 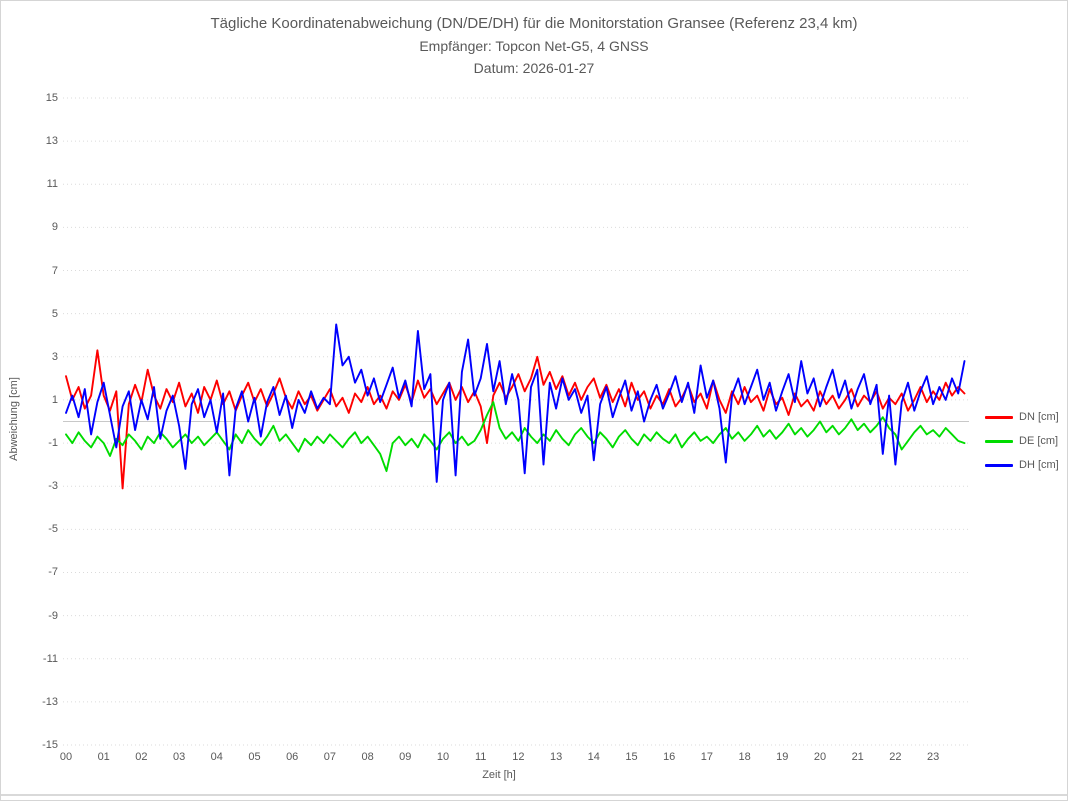 I want to click on legend-item-dh: DH [cm], so click(x=1022, y=465).